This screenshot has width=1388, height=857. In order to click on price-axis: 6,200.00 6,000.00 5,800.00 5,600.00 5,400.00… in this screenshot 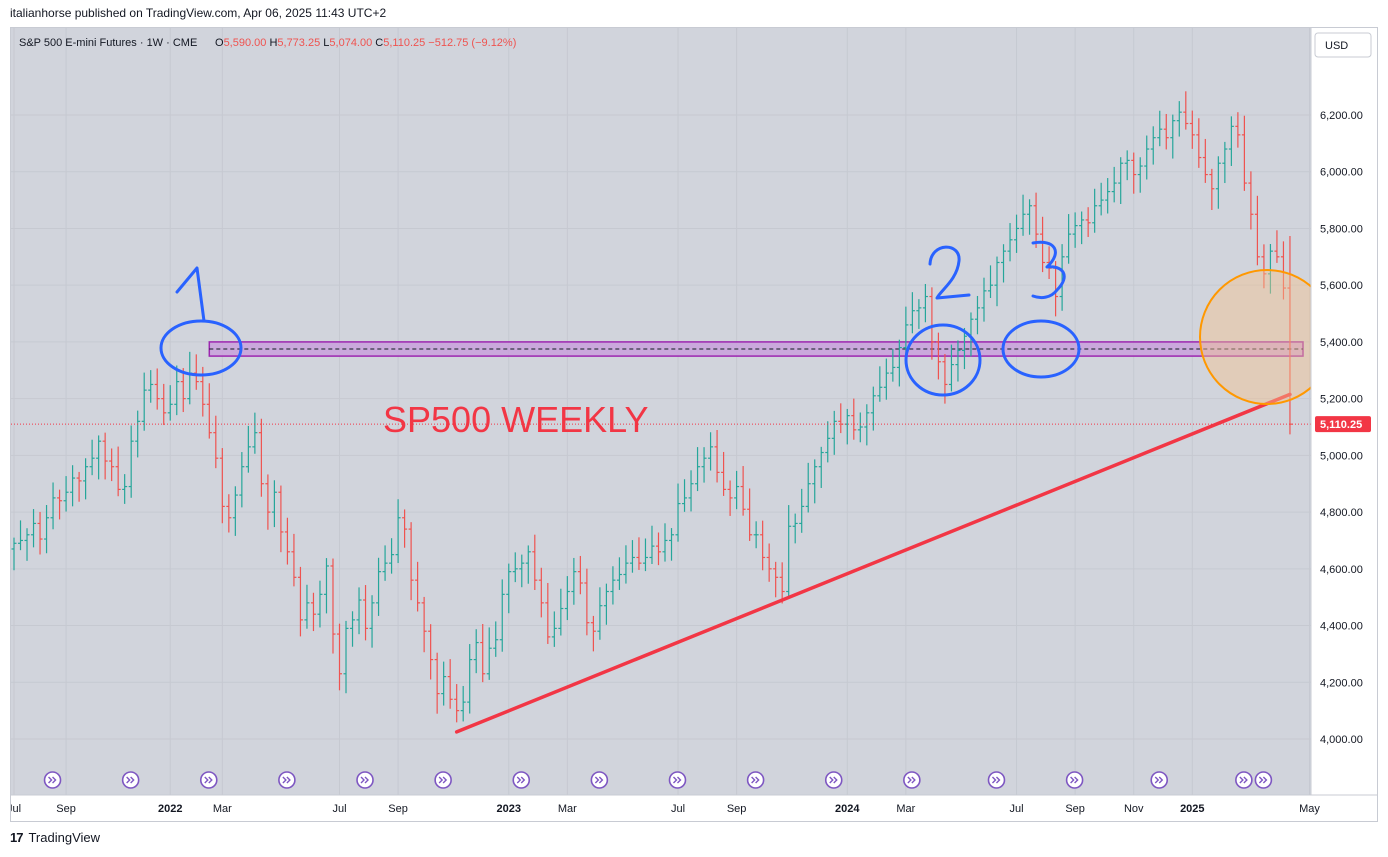, I will do `click(1343, 411)`.